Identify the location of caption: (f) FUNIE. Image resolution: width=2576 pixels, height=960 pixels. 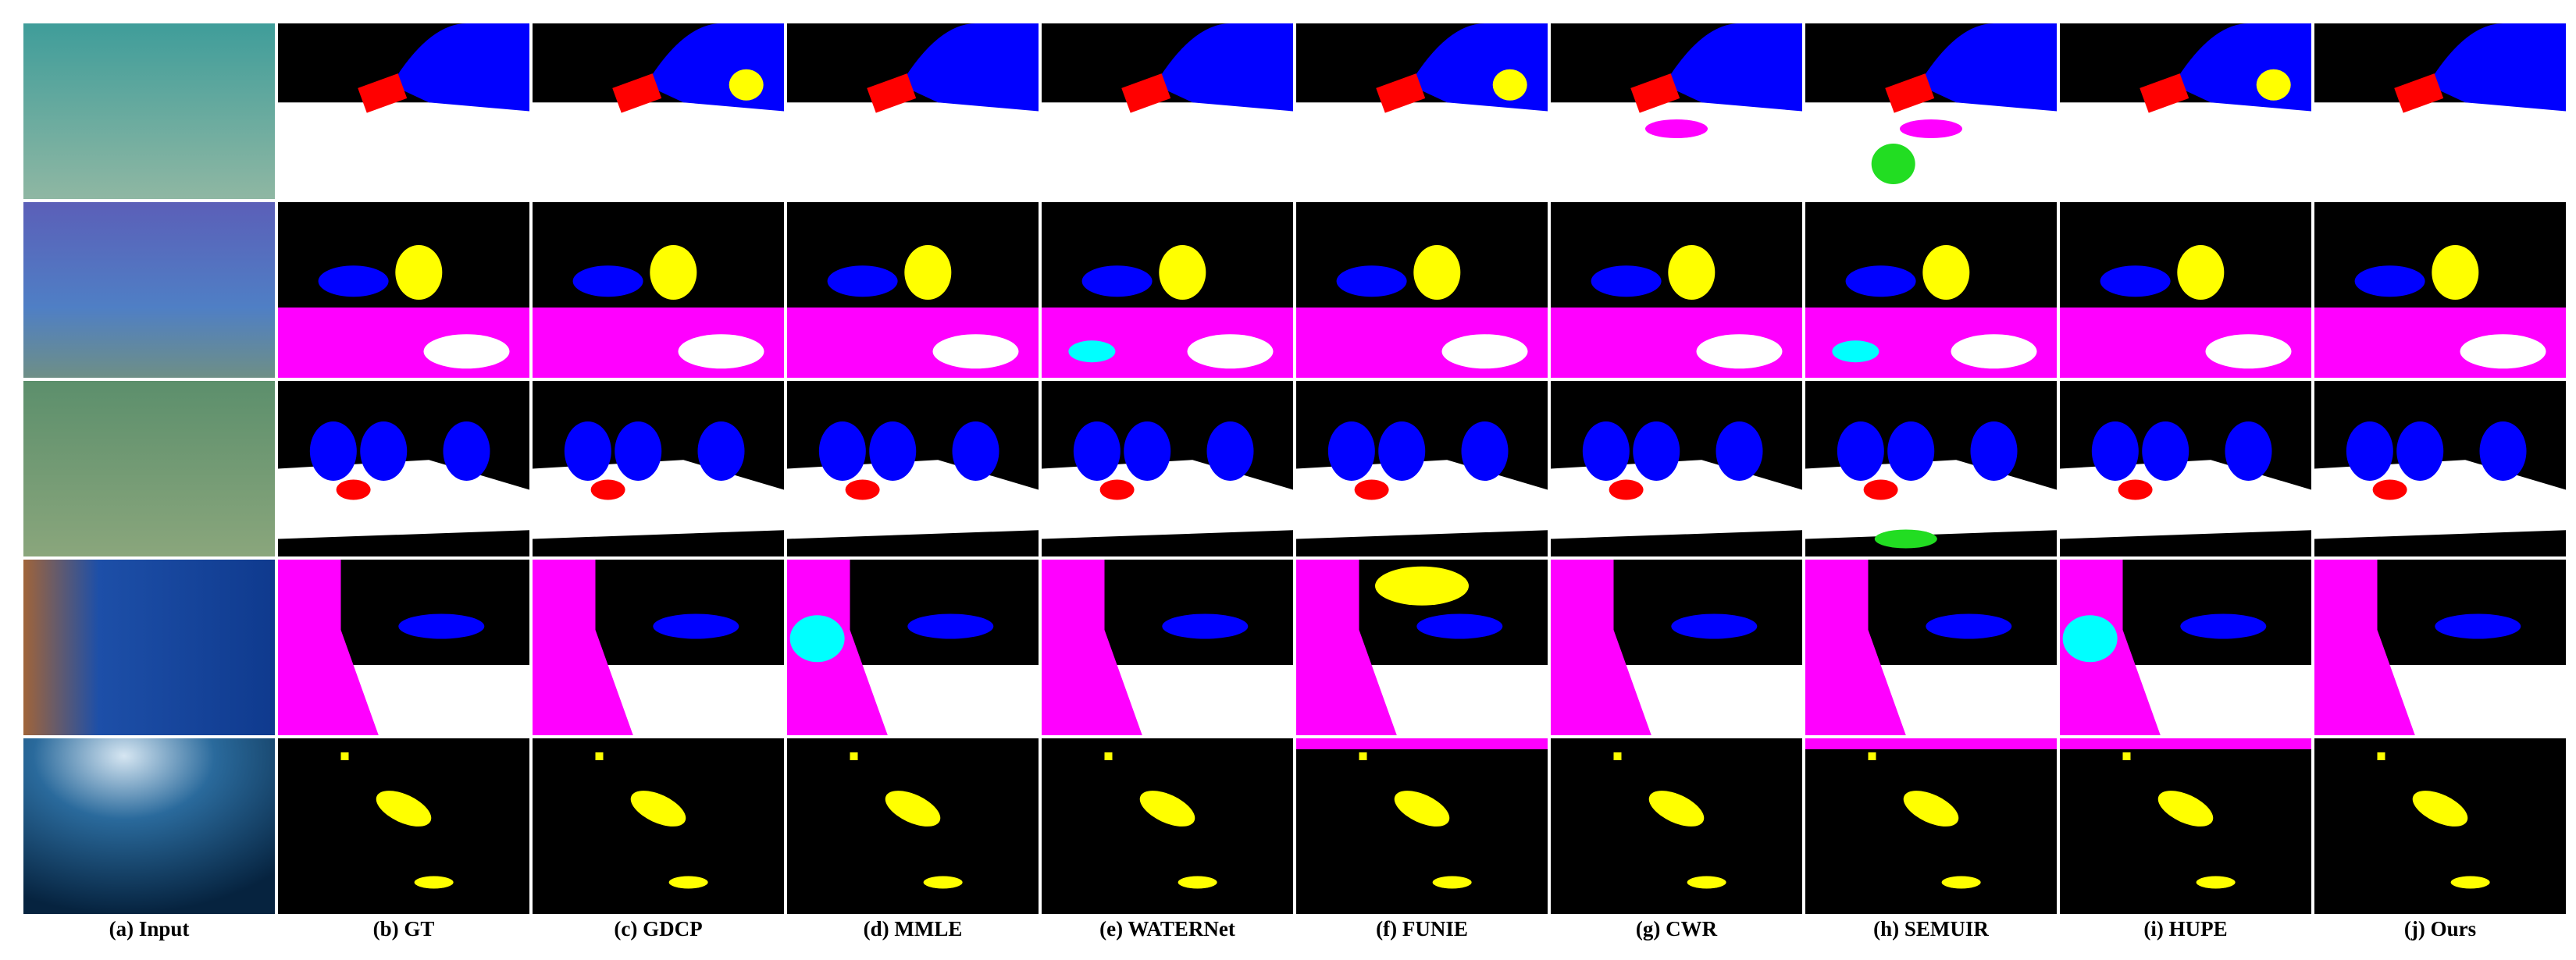
(1422, 928).